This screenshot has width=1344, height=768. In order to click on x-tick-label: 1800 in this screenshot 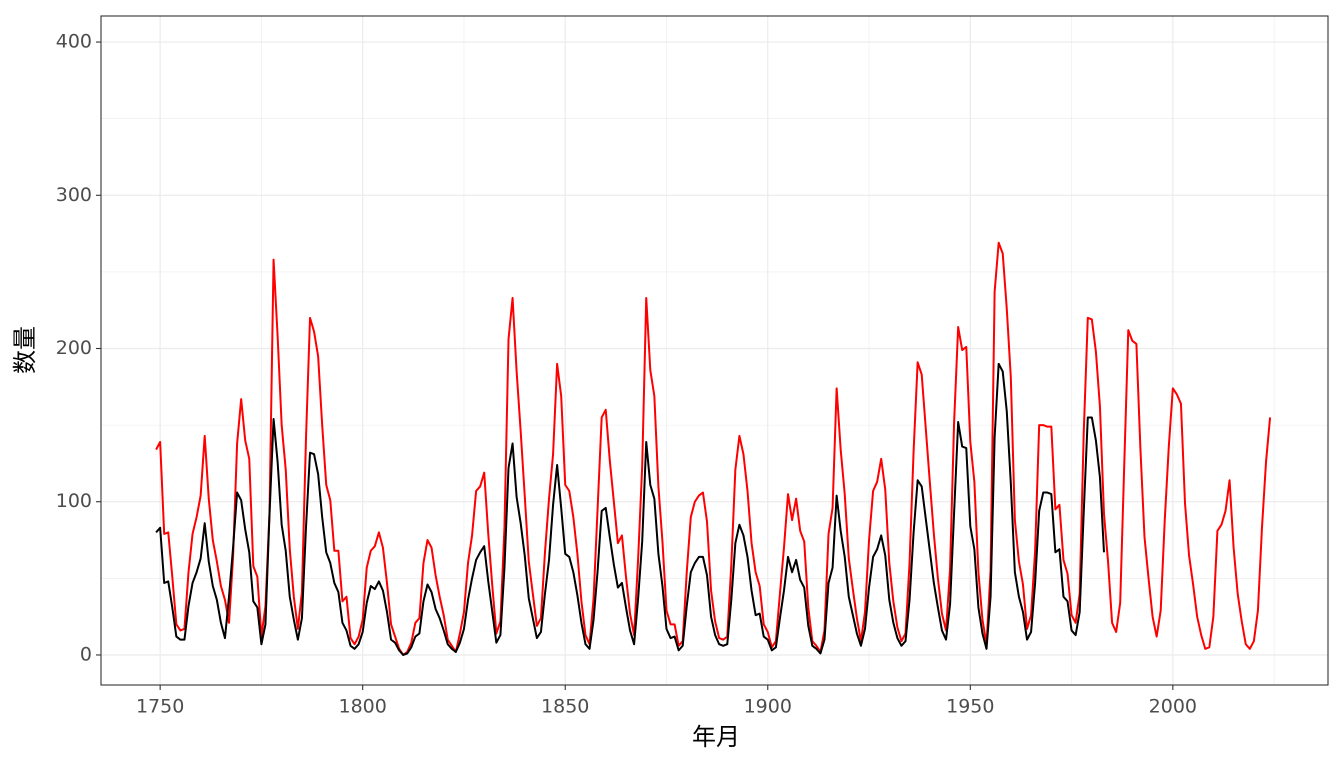, I will do `click(363, 707)`.